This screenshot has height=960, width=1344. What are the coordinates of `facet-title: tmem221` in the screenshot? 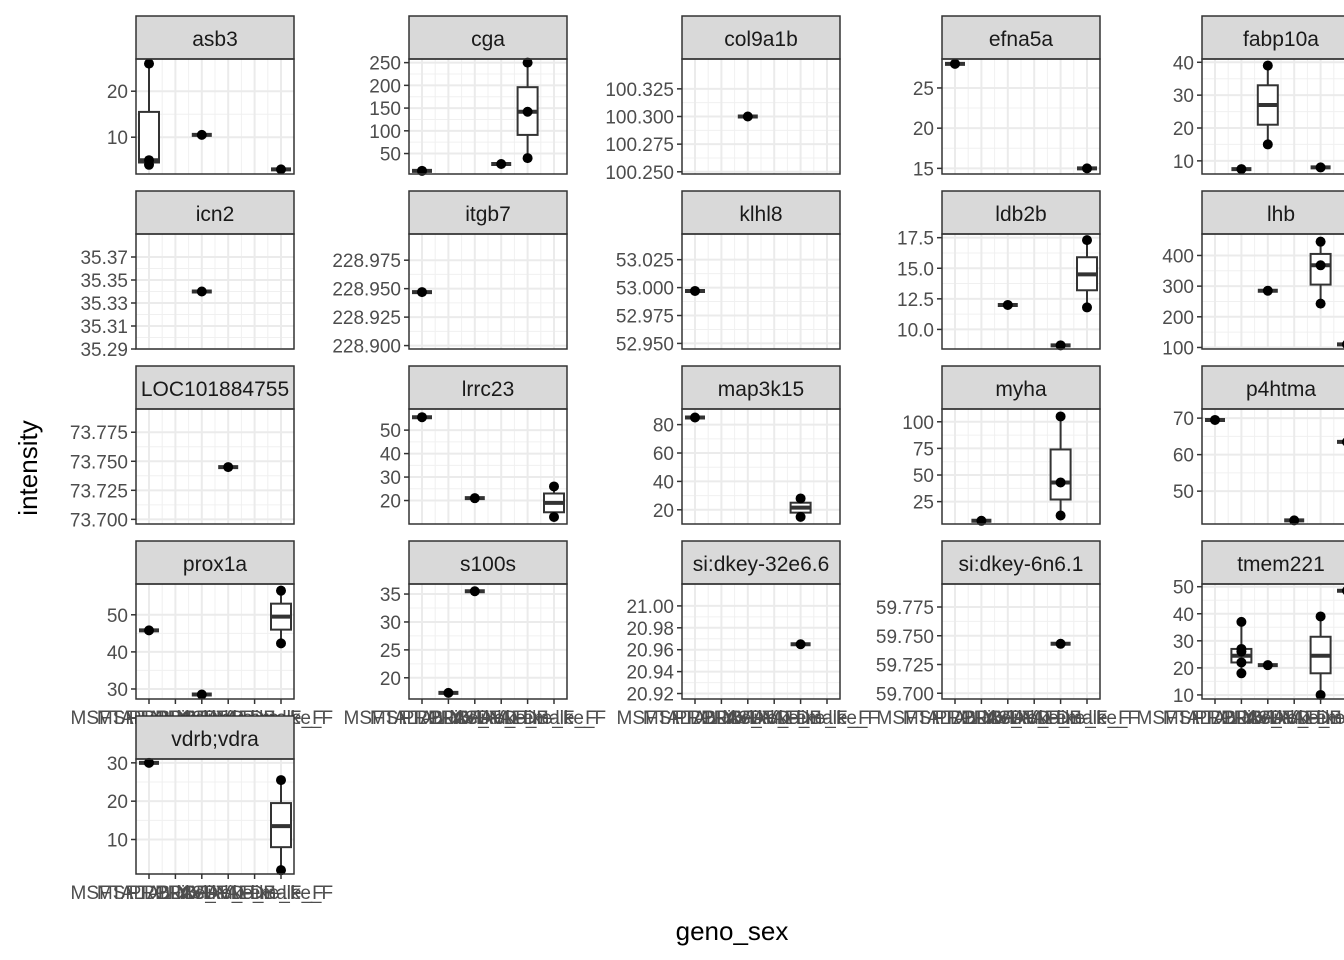 It's located at (1281, 564).